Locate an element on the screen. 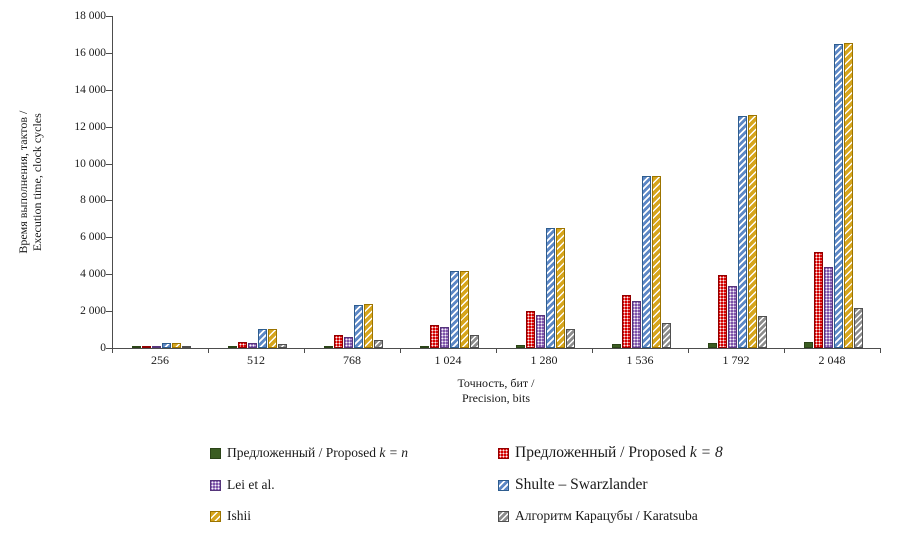 The height and width of the screenshot is (550, 899). legend-item-proposed-k-n: Предложенный / Proposed k = n is located at coordinates (354, 453).